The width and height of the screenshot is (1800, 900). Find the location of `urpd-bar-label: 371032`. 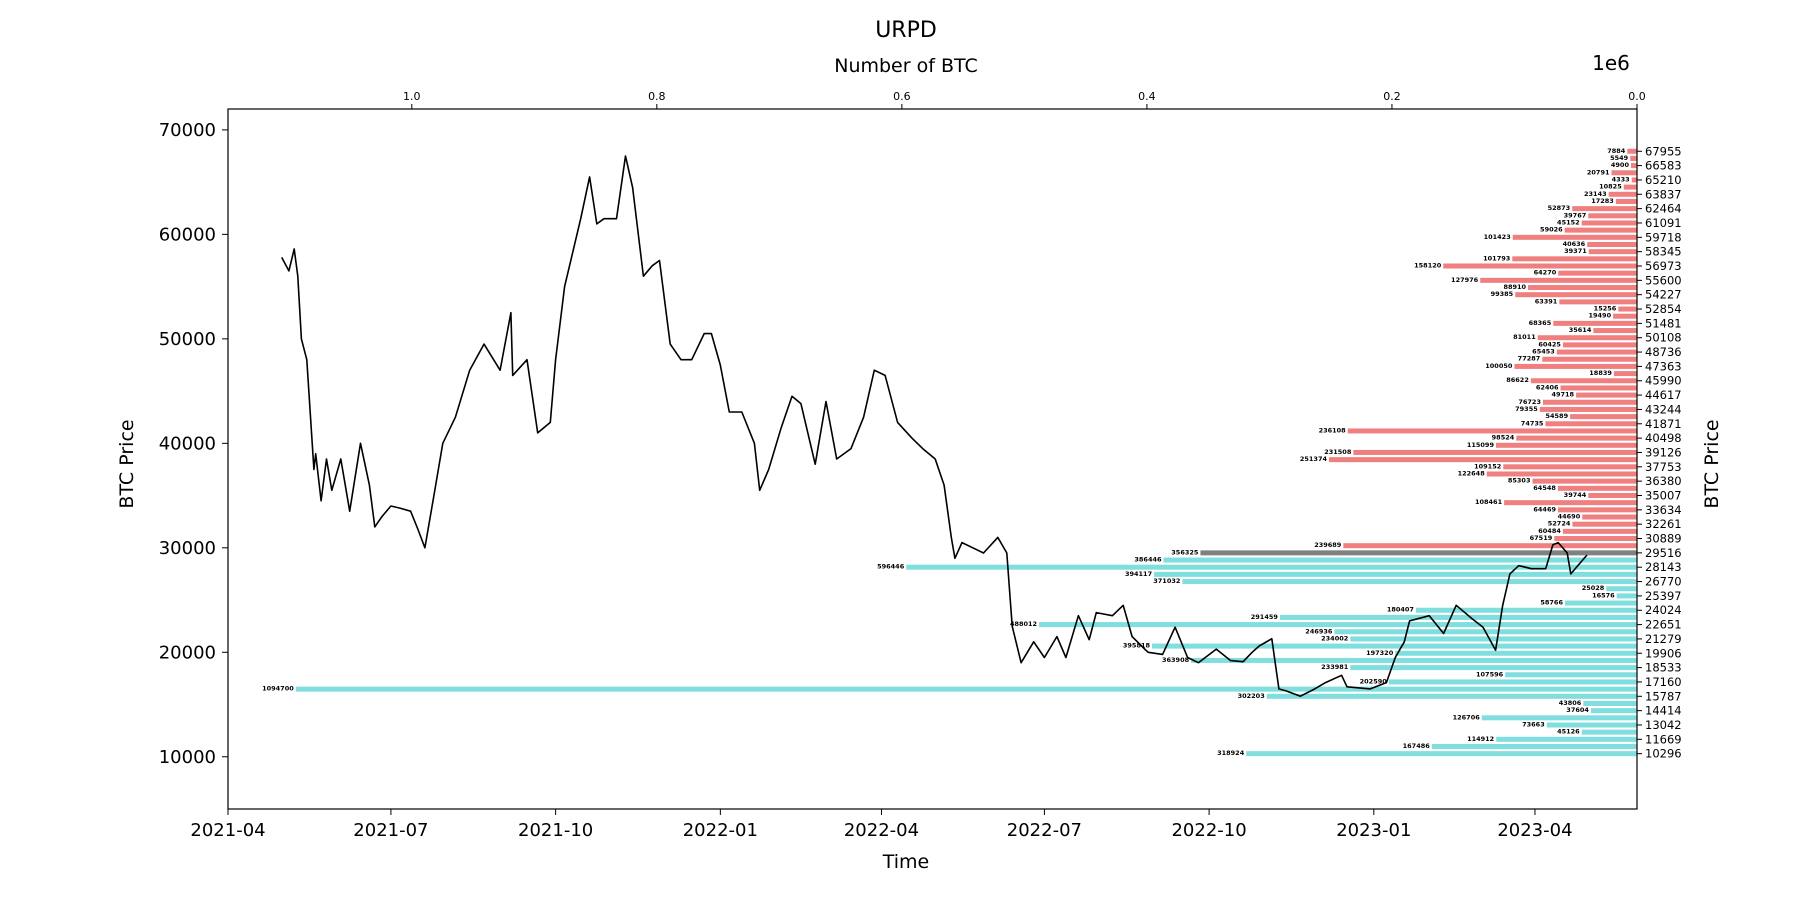

urpd-bar-label: 371032 is located at coordinates (1166, 581).